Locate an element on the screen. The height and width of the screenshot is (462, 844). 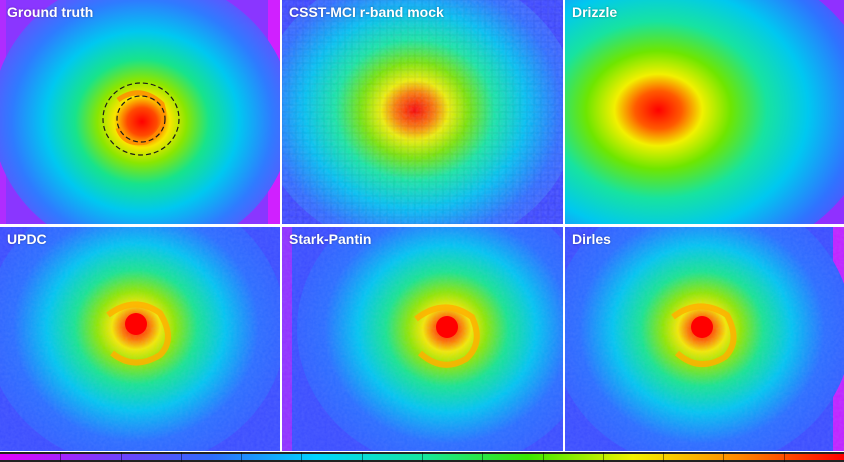
panel-label: UPDC is located at coordinates (27, 239).